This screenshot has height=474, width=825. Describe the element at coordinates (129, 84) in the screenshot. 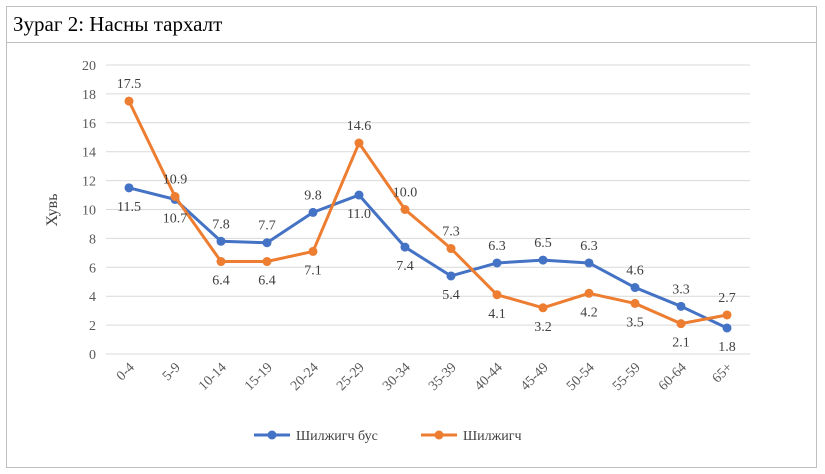

I see `data-label: 17.5` at that location.